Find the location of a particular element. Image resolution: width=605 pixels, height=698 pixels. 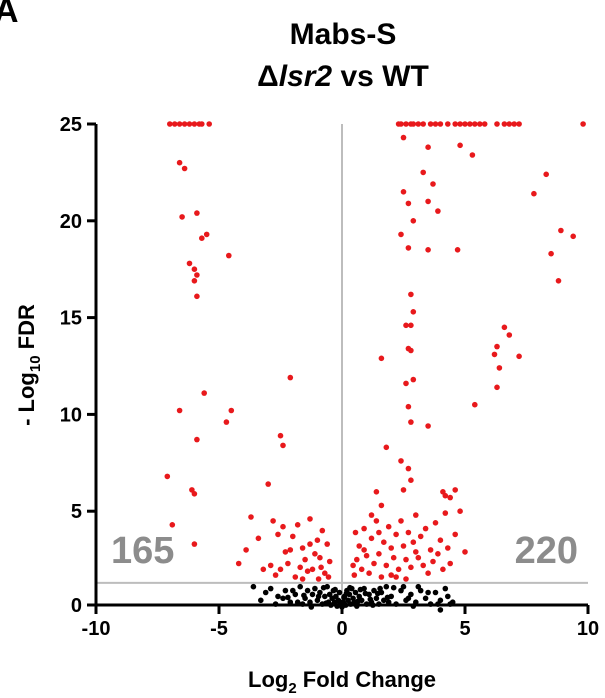

x-label-sub: 2 is located at coordinates (292, 688).